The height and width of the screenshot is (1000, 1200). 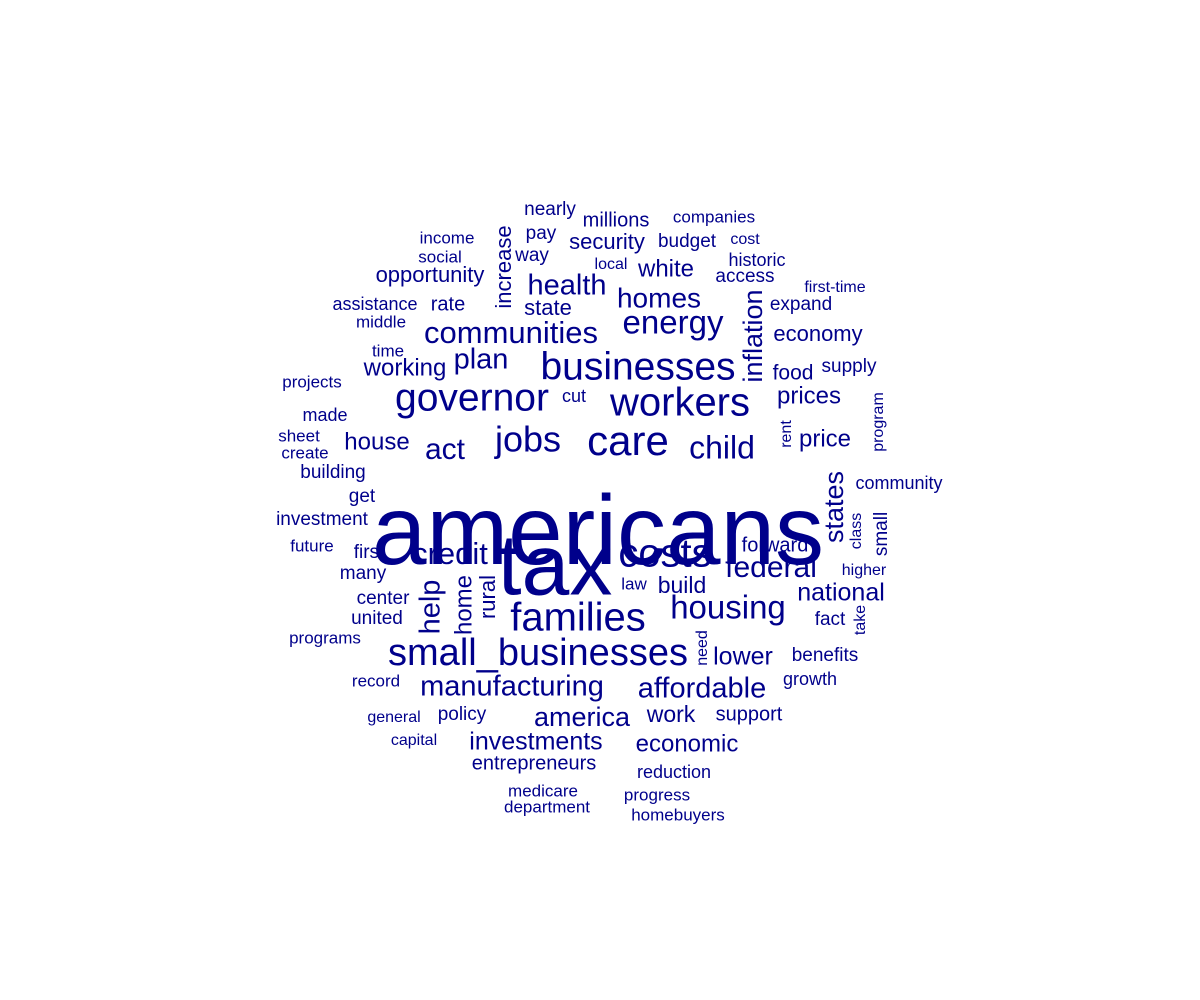 I want to click on word-investments: investments, so click(x=535, y=742).